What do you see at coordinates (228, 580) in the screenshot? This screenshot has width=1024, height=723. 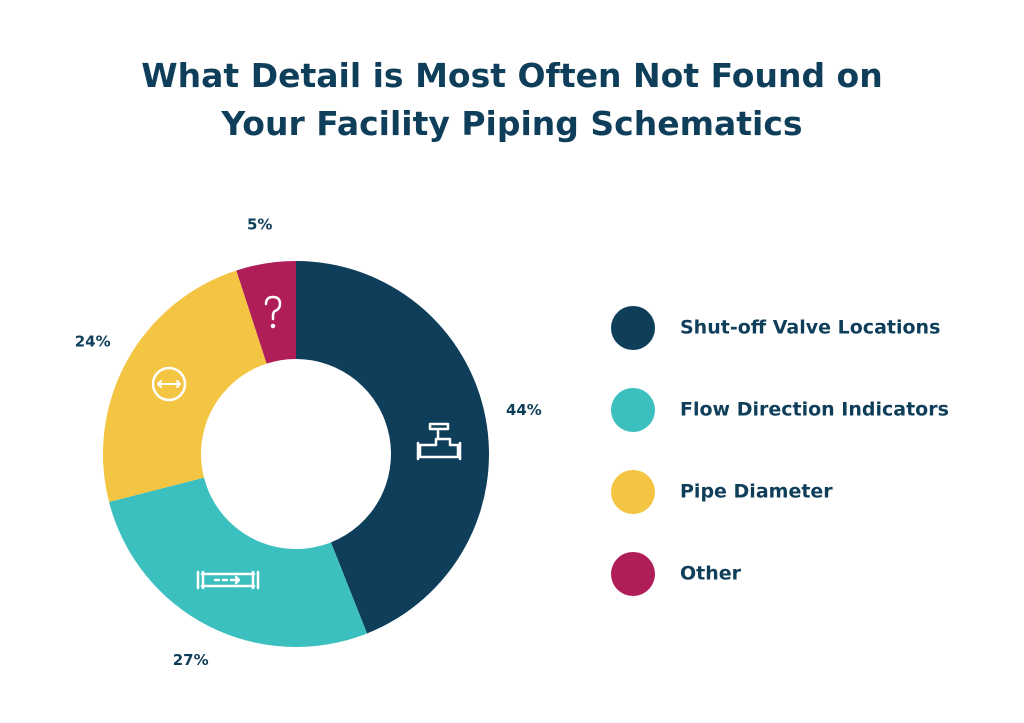 I see `flow-icon` at bounding box center [228, 580].